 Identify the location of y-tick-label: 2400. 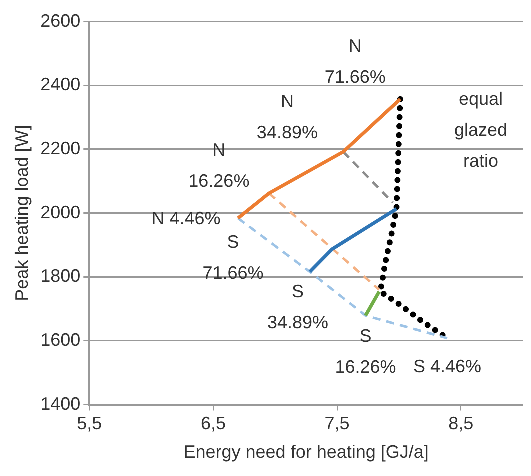
(60, 84).